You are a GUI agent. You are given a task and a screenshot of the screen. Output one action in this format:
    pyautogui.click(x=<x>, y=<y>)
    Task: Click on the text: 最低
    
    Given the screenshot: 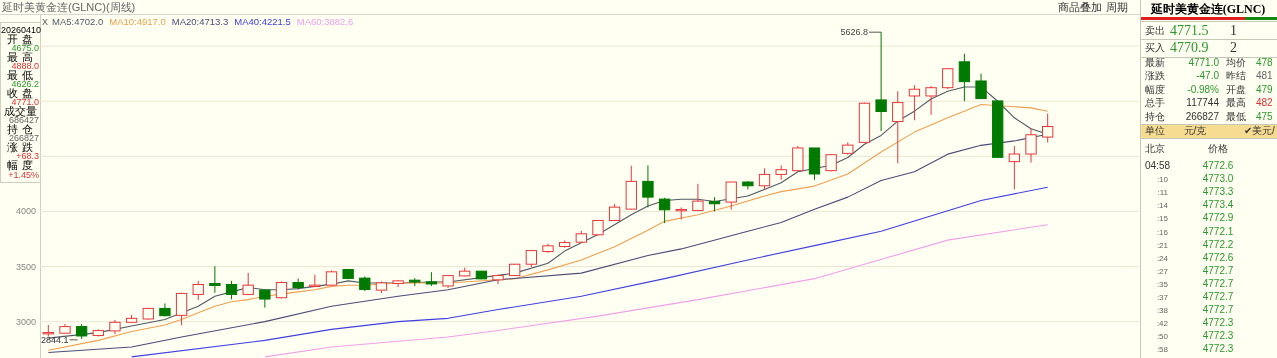 What is the action you would take?
    pyautogui.click(x=1236, y=116)
    